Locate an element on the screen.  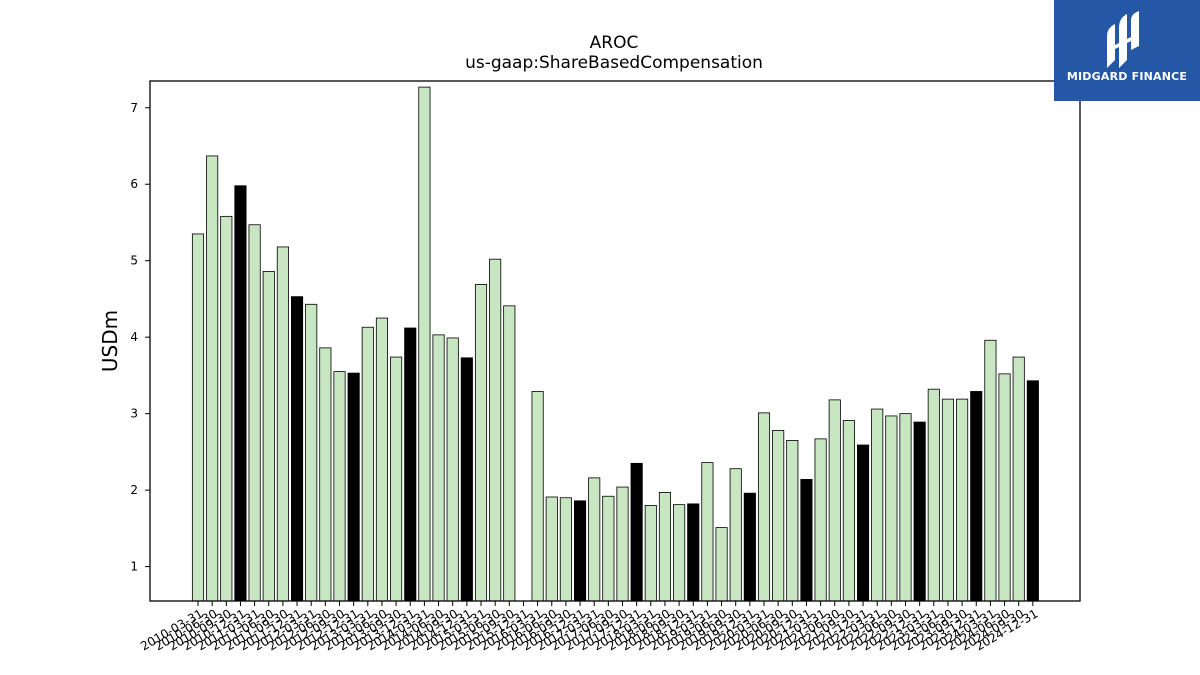
y-tick-label-4: 4 is located at coordinates (134, 337).